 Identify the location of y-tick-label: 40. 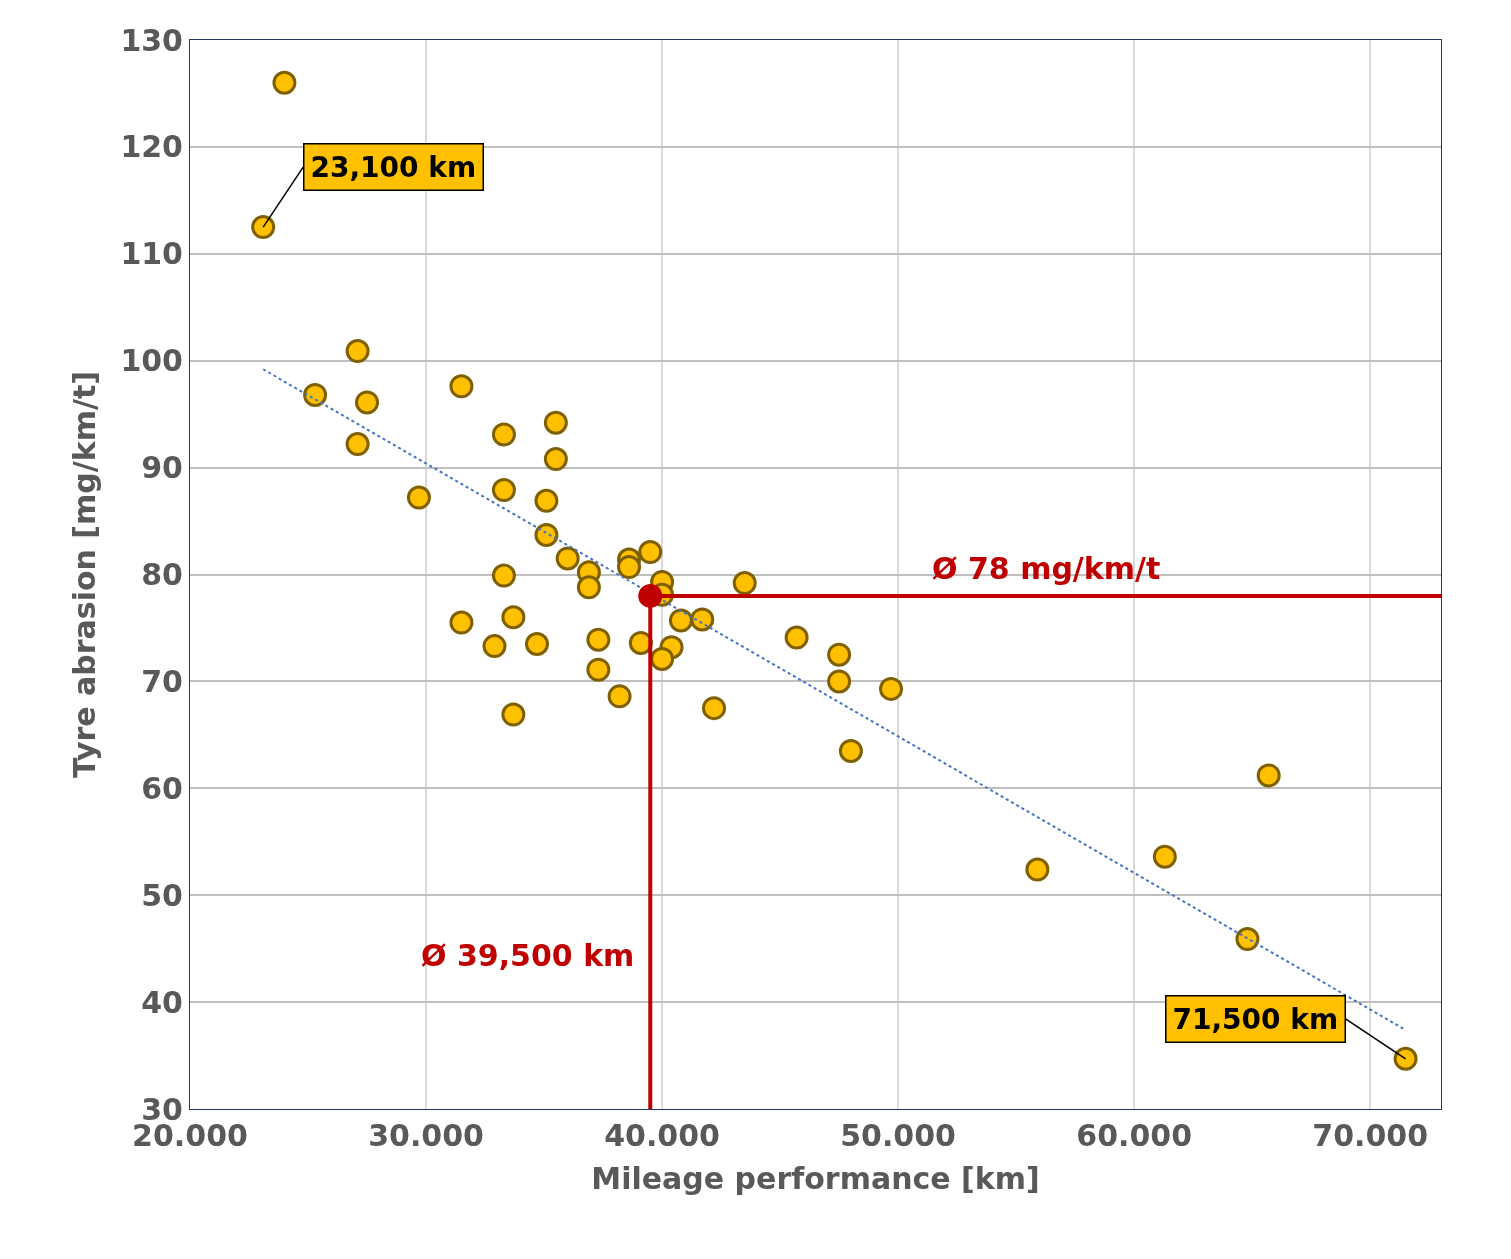
(162, 1002).